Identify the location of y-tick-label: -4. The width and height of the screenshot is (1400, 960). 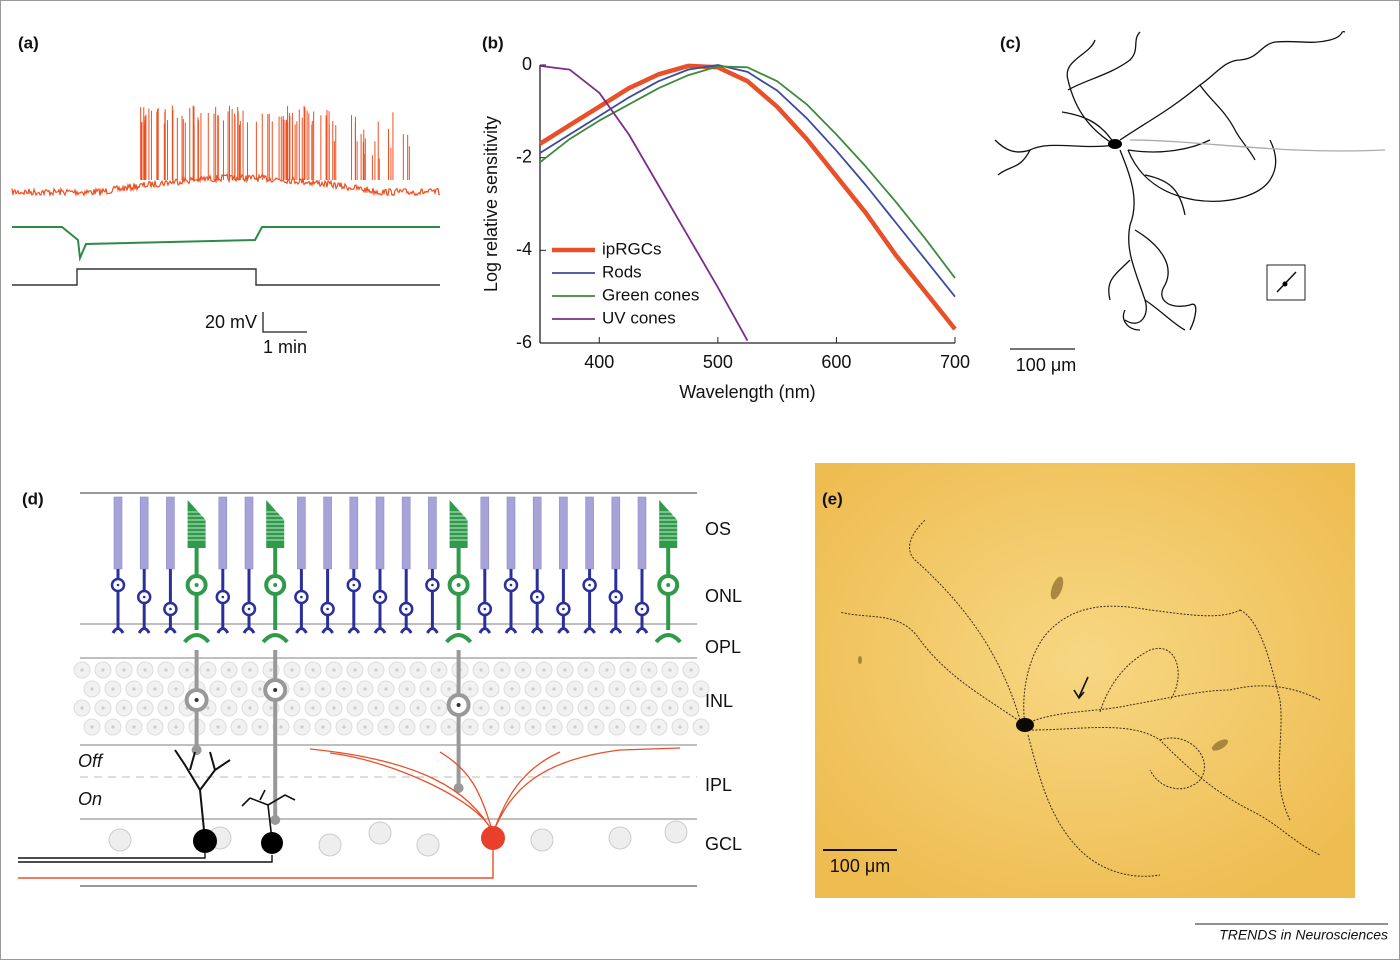
(524, 249).